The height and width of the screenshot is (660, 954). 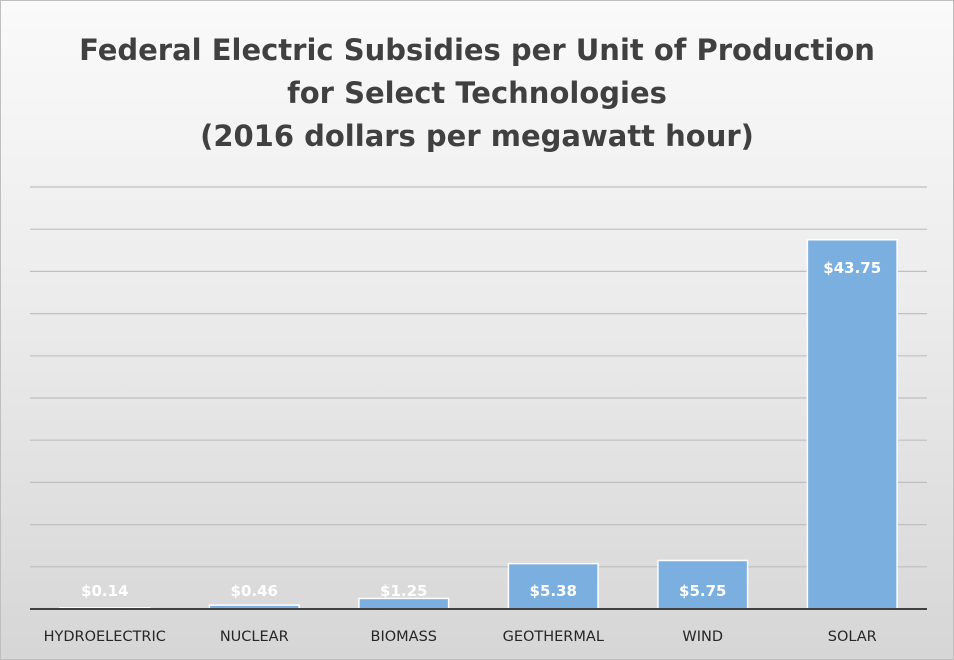 What do you see at coordinates (404, 603) in the screenshot?
I see `bar-biomass` at bounding box center [404, 603].